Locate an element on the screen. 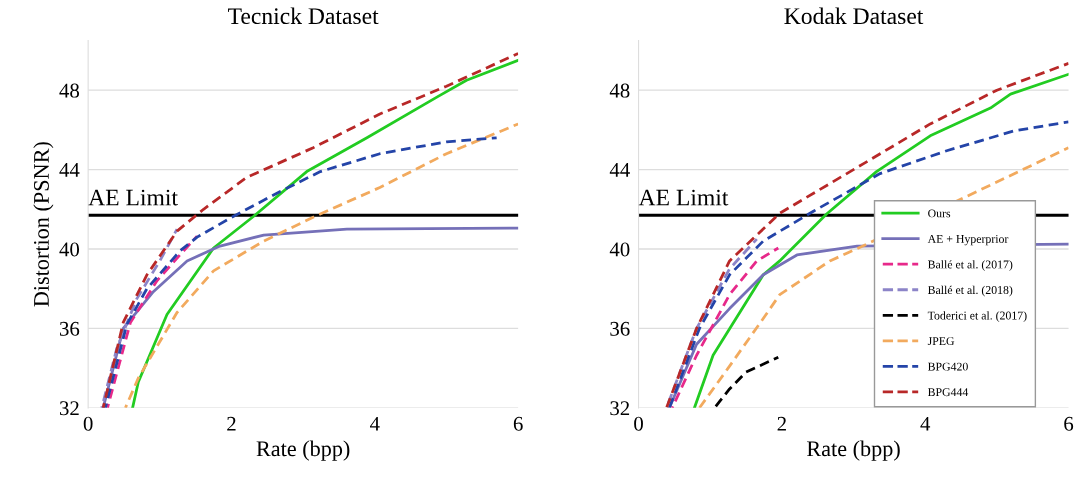 This screenshot has width=1075, height=477. legend-label: Ours is located at coordinates (939, 213).